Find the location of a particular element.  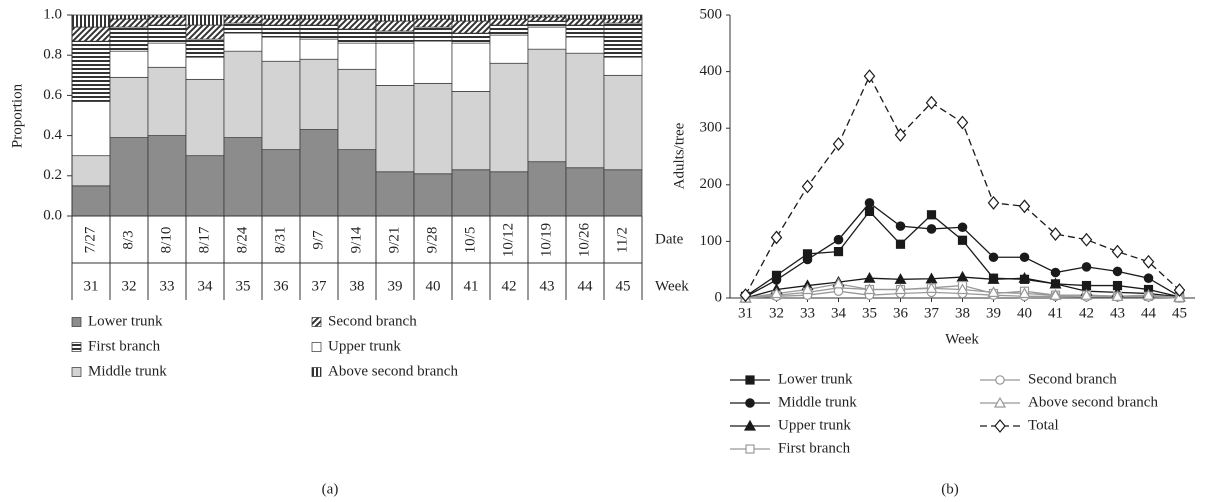

y-tick-label: 100 is located at coordinates (711, 241).